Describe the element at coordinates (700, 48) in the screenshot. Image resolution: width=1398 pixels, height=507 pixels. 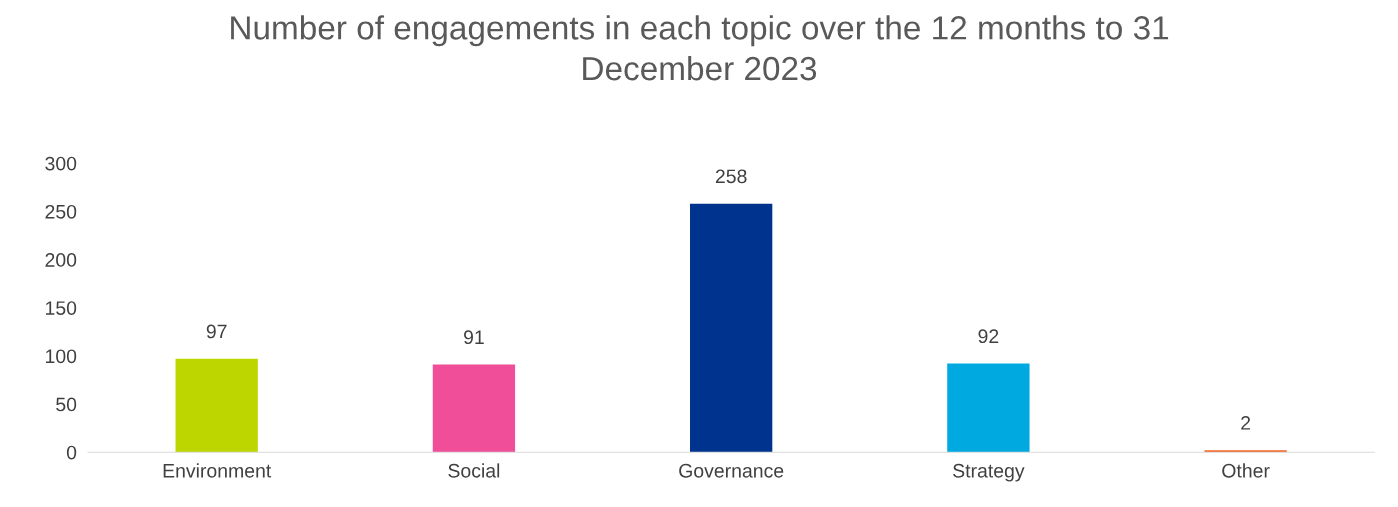
I see `chart-title: Number of engagements in each topic over the 12 months to 31 December 2023` at that location.